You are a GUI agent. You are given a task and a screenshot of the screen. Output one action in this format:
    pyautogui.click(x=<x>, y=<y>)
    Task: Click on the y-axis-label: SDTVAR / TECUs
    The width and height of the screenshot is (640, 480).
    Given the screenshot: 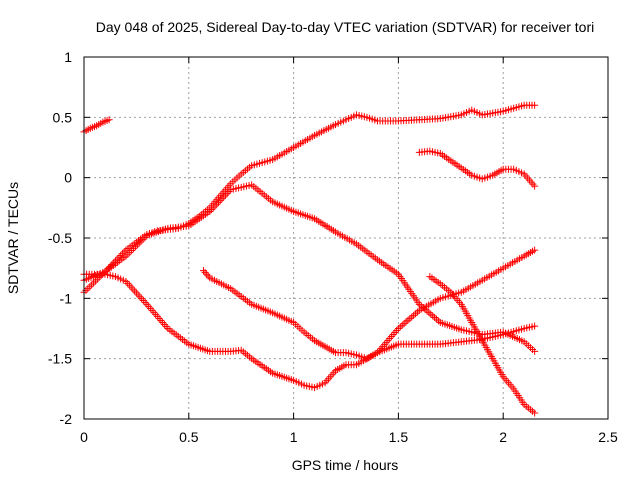 What is the action you would take?
    pyautogui.click(x=13, y=238)
    